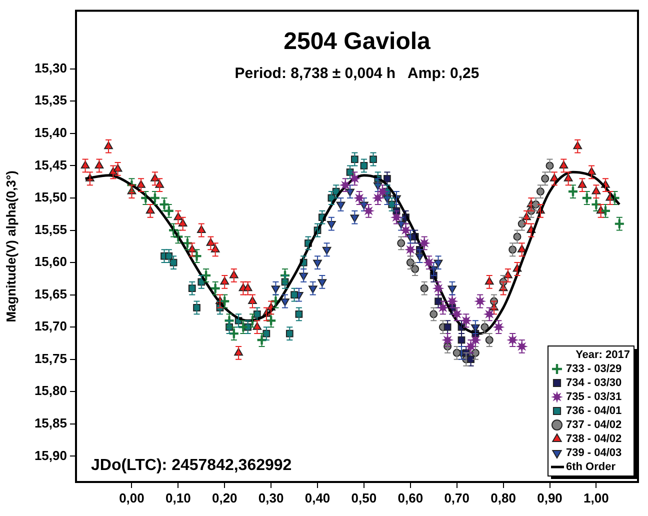 Image resolution: width=648 pixels, height=516 pixels. What do you see at coordinates (594, 383) in the screenshot?
I see `legend-label: 734 - 03/30` at bounding box center [594, 383].